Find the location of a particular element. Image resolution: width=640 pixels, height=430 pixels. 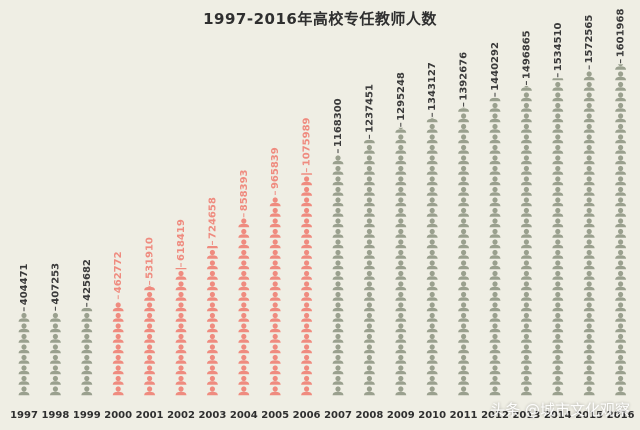

data-label: 1496865 is located at coordinates (526, 54).